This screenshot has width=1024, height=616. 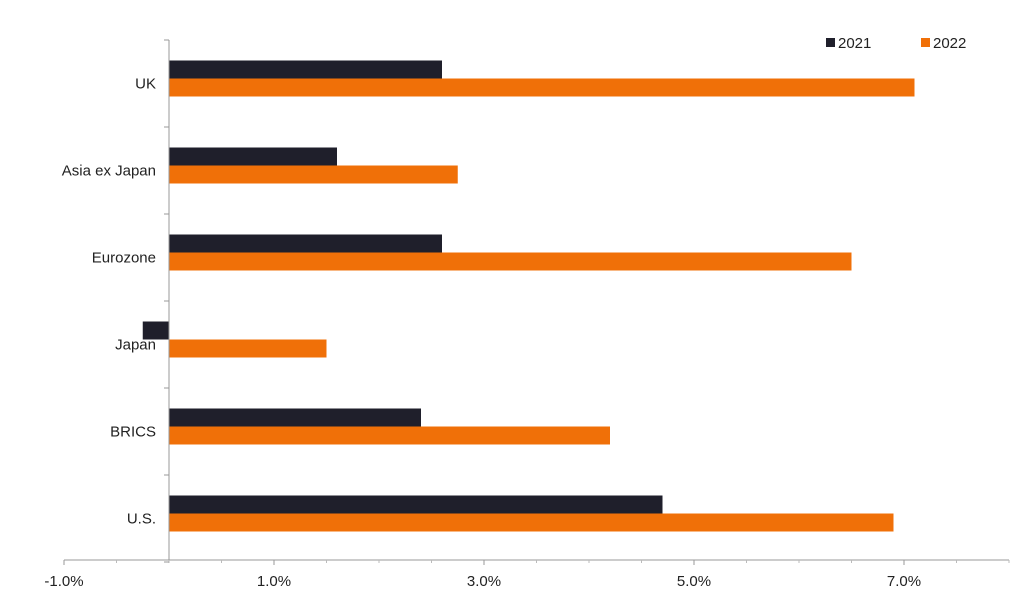 What do you see at coordinates (416, 504) in the screenshot?
I see `bar-2021-u-s-` at bounding box center [416, 504].